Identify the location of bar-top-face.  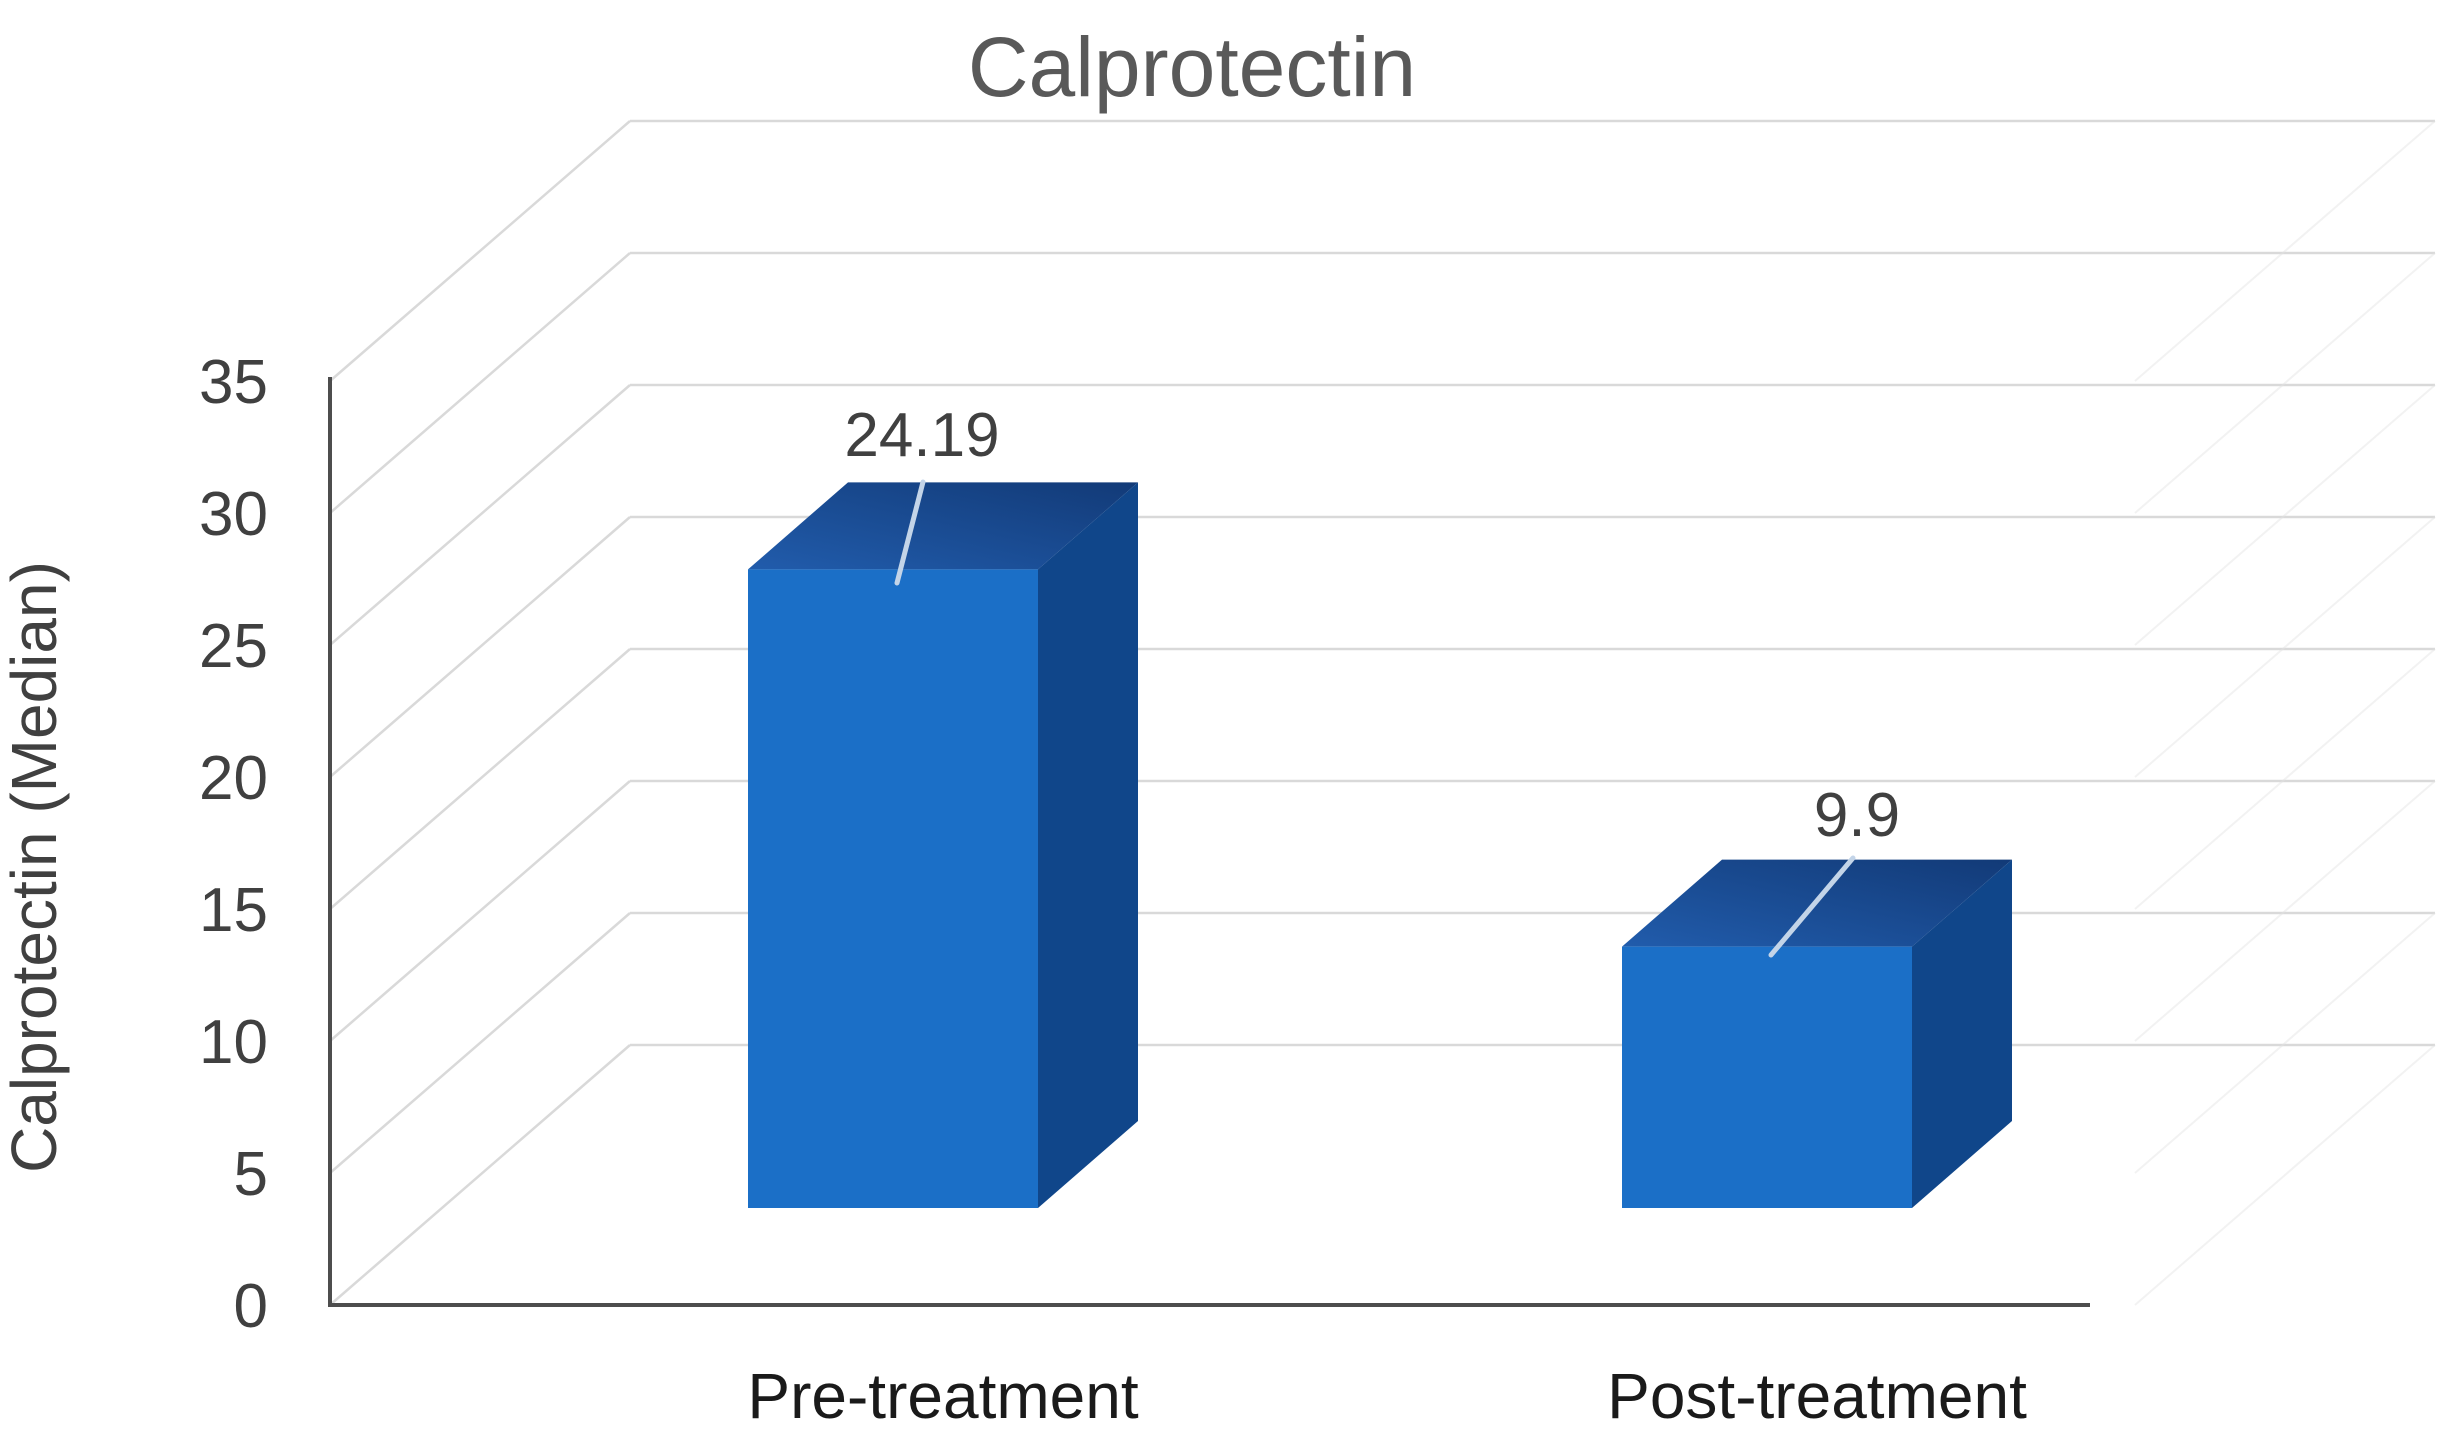
(943, 526).